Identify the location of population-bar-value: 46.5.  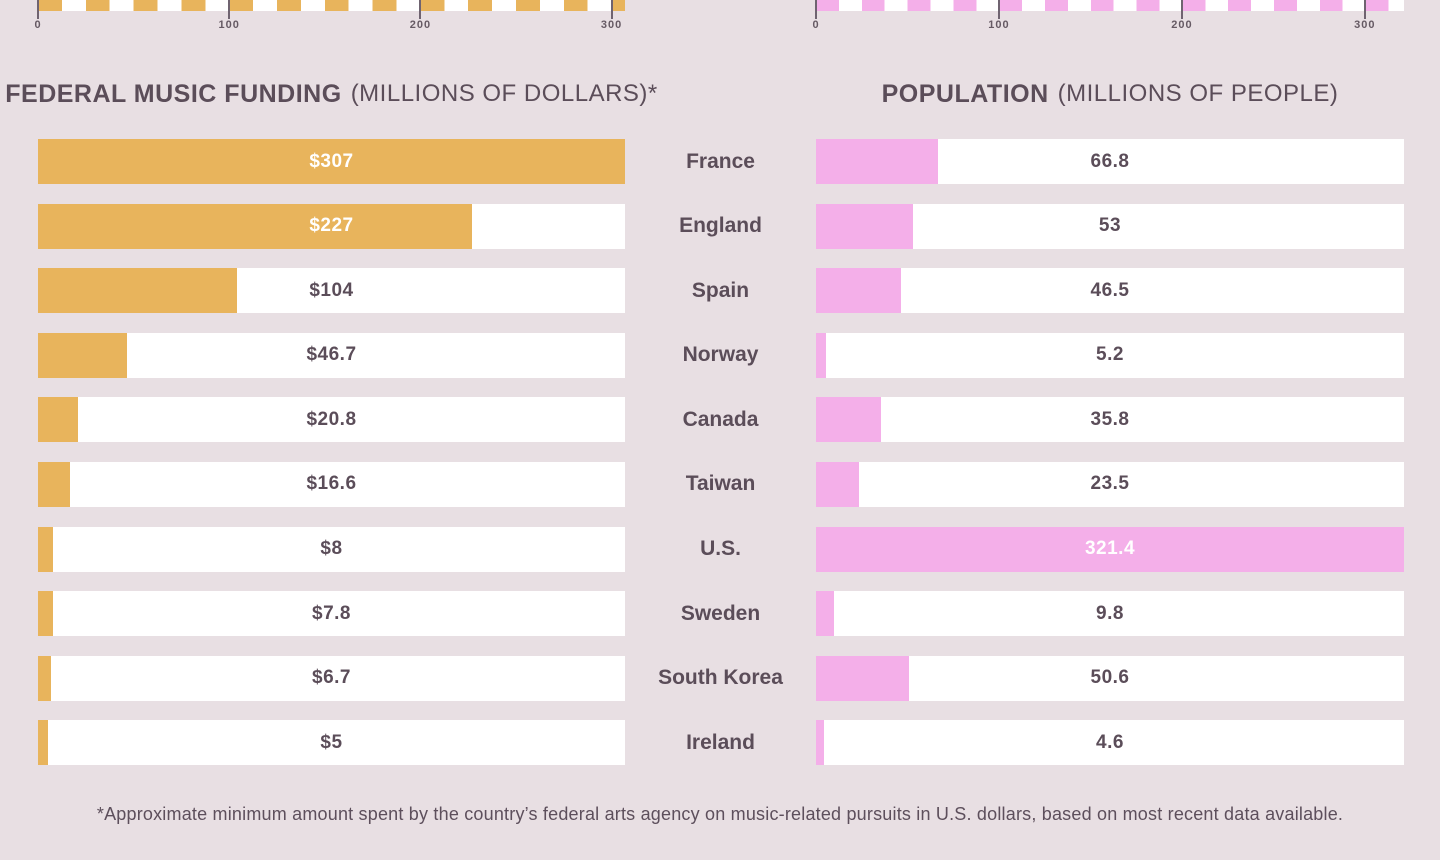
(1110, 290).